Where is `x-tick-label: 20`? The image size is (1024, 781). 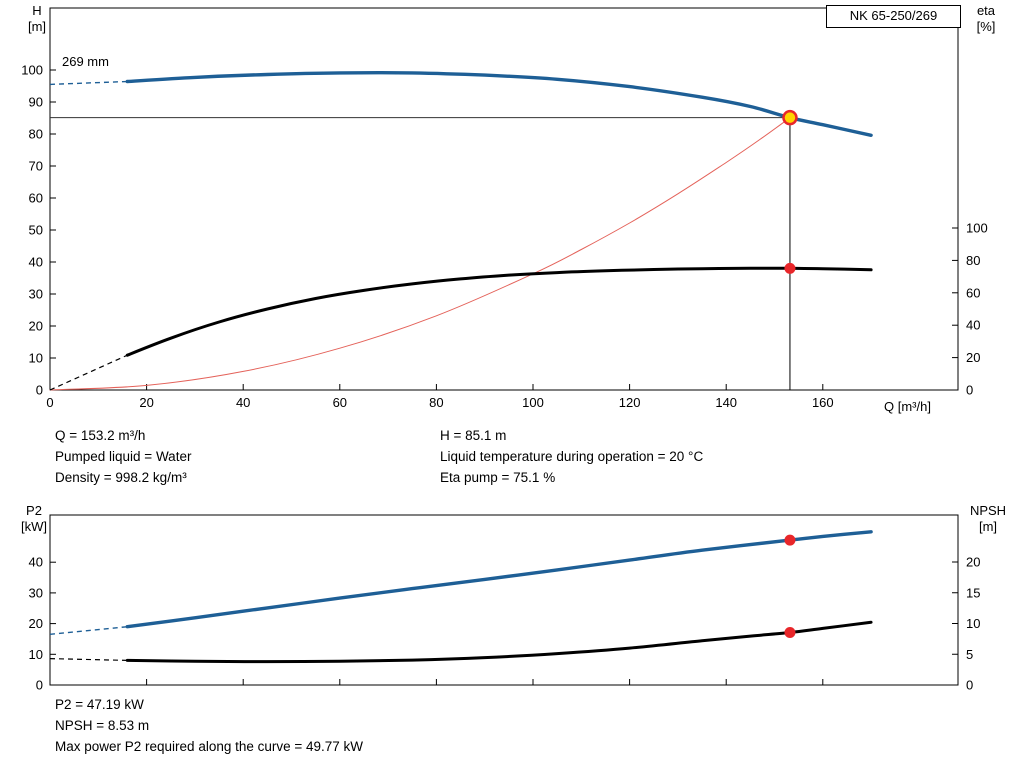
x-tick-label: 20 is located at coordinates (146, 402).